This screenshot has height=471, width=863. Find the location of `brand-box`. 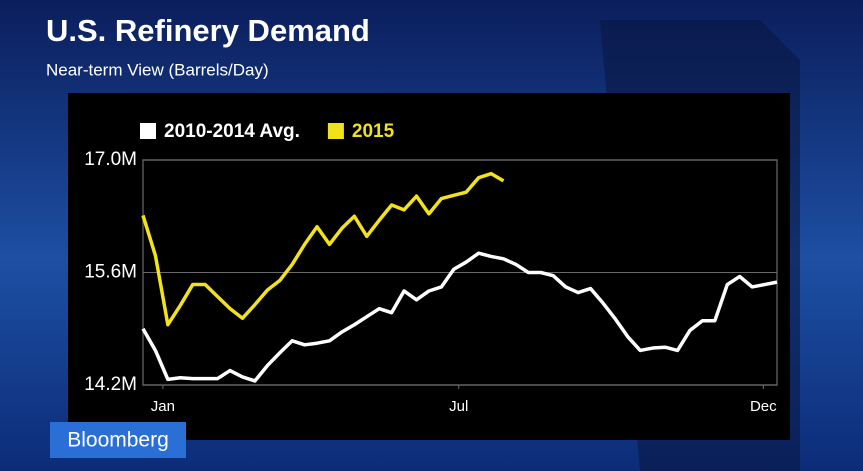

brand-box is located at coordinates (118, 440).